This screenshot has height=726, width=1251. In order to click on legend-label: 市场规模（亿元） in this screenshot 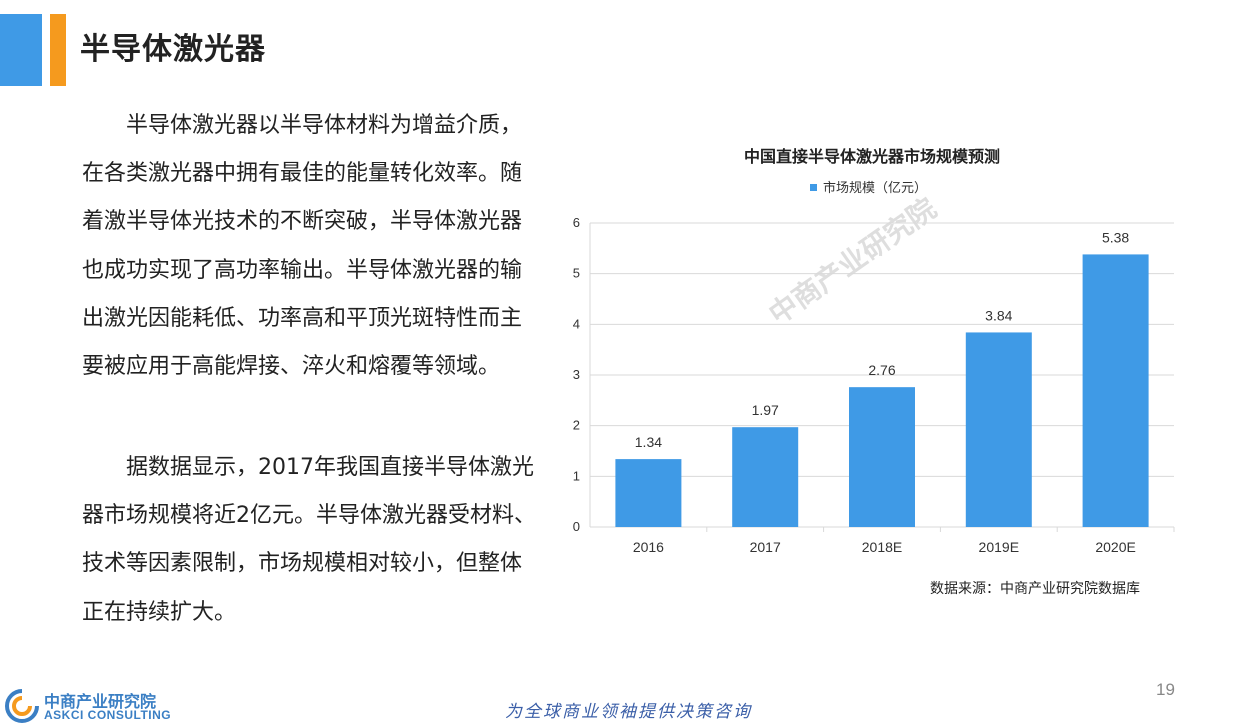, I will do `click(875, 187)`.